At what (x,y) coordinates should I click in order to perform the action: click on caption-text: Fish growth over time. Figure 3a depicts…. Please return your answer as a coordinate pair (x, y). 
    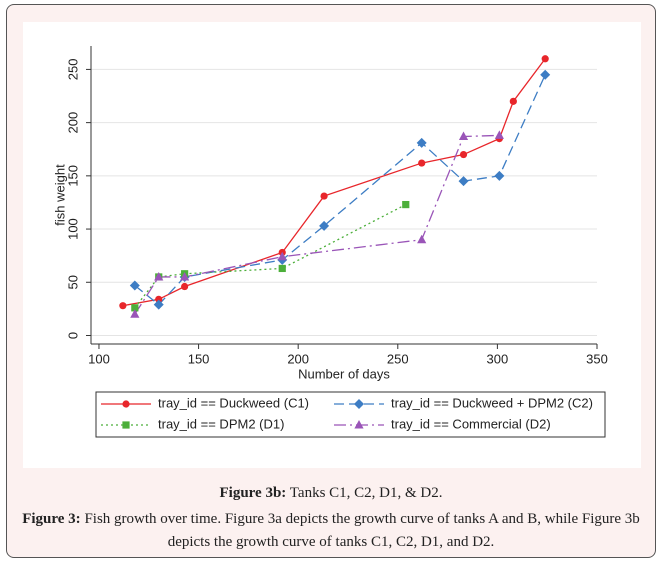
    Looking at the image, I should click on (362, 530).